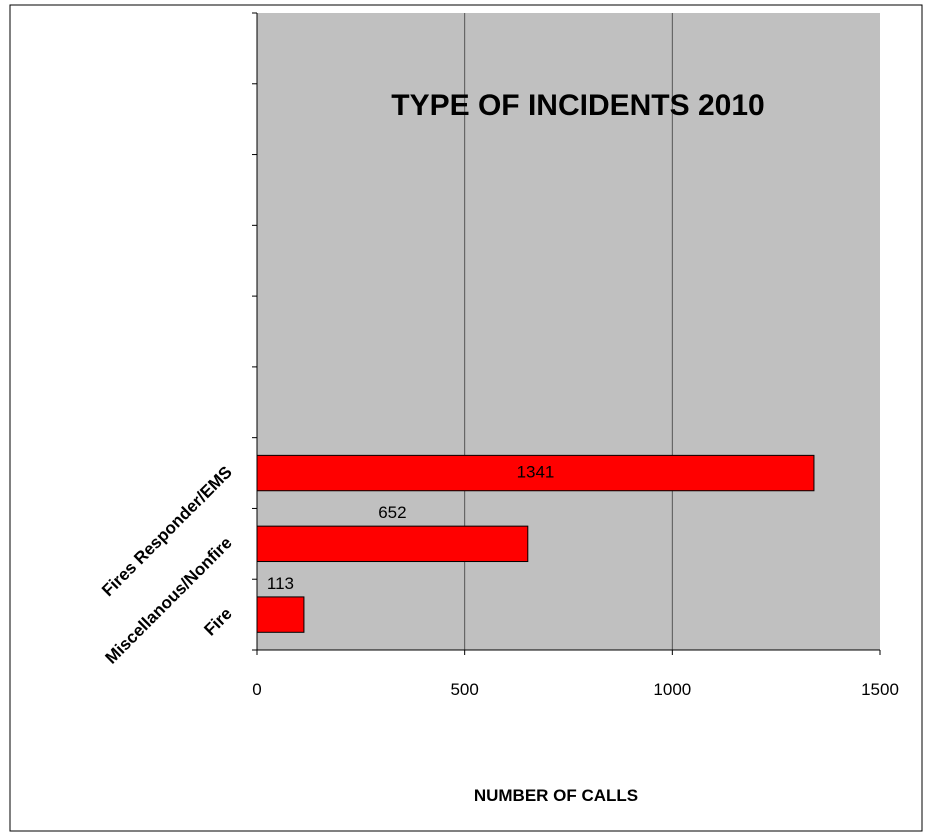  I want to click on data-label: 652, so click(392, 512).